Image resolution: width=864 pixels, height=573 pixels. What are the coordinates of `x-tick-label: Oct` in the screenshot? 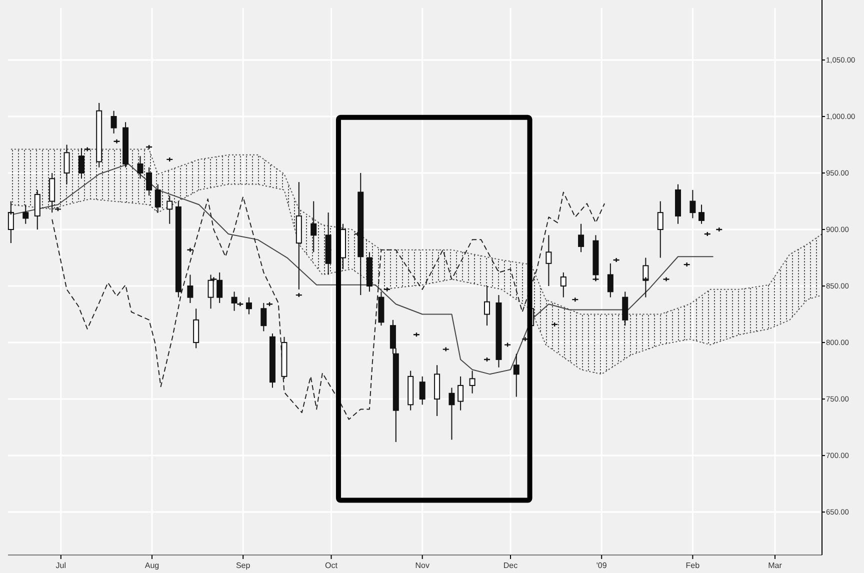 It's located at (331, 565).